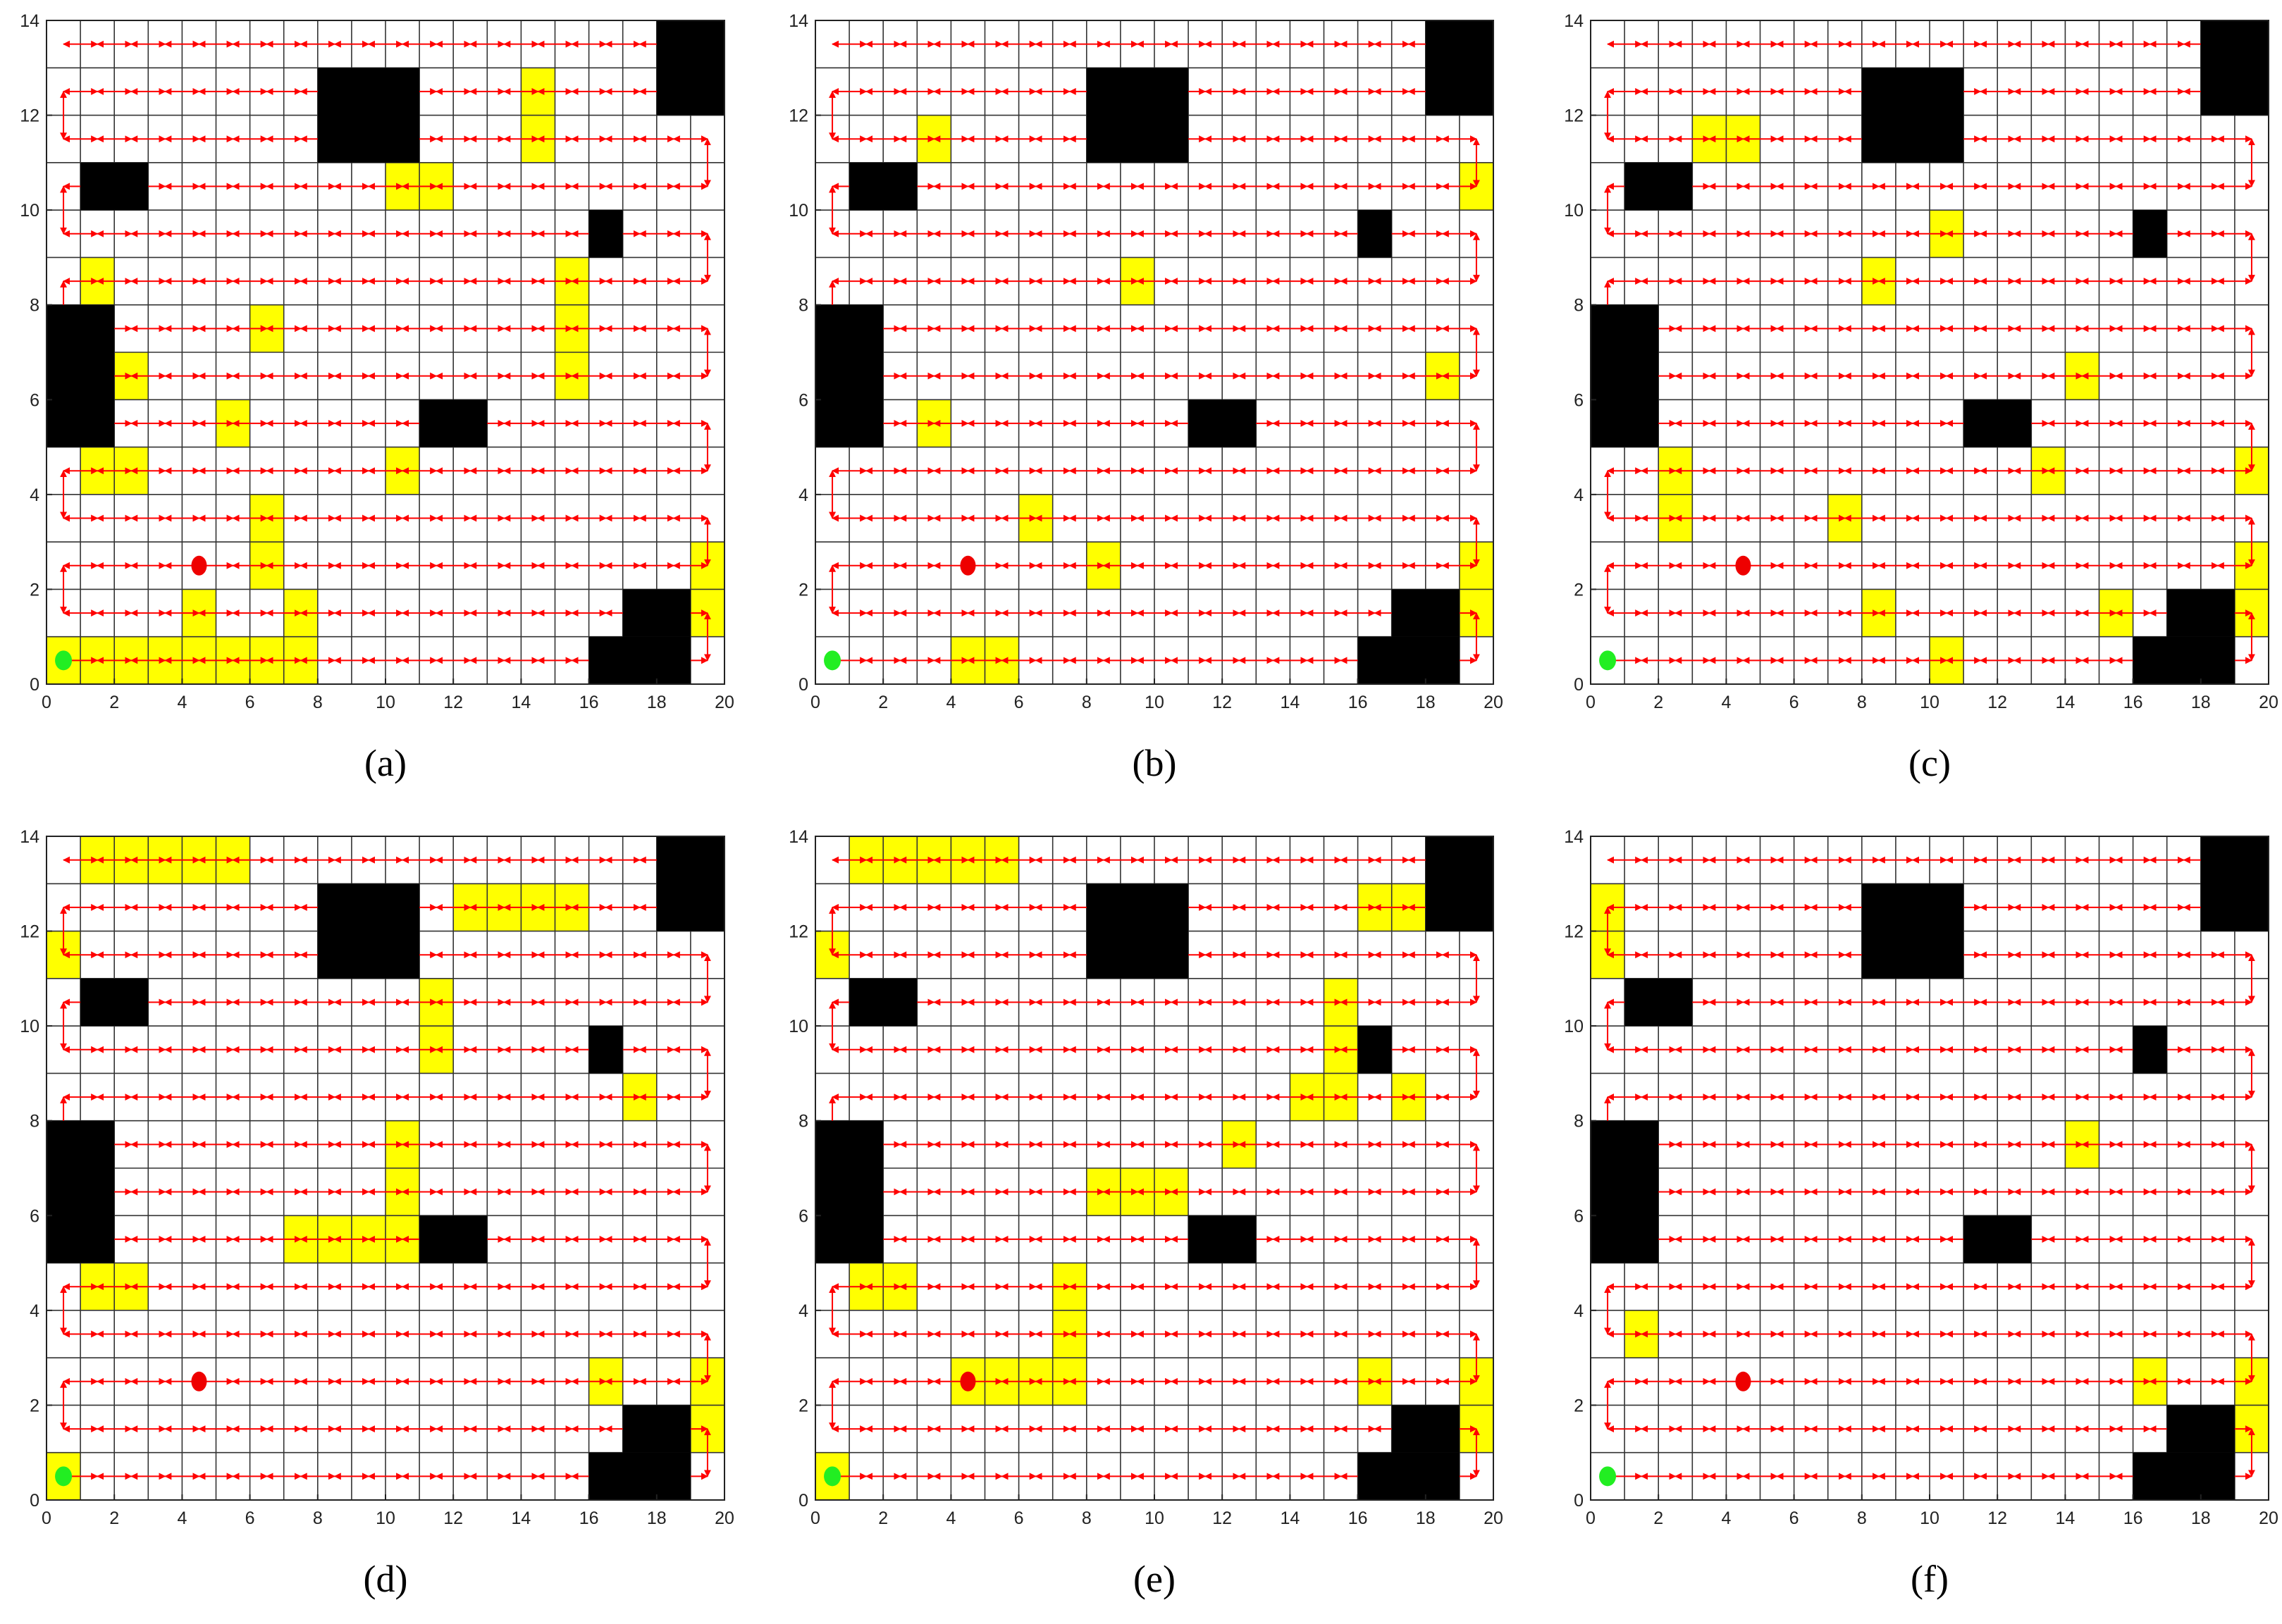 This screenshot has width=2282, height=1624. I want to click on panel-label: (c), so click(1929, 763).